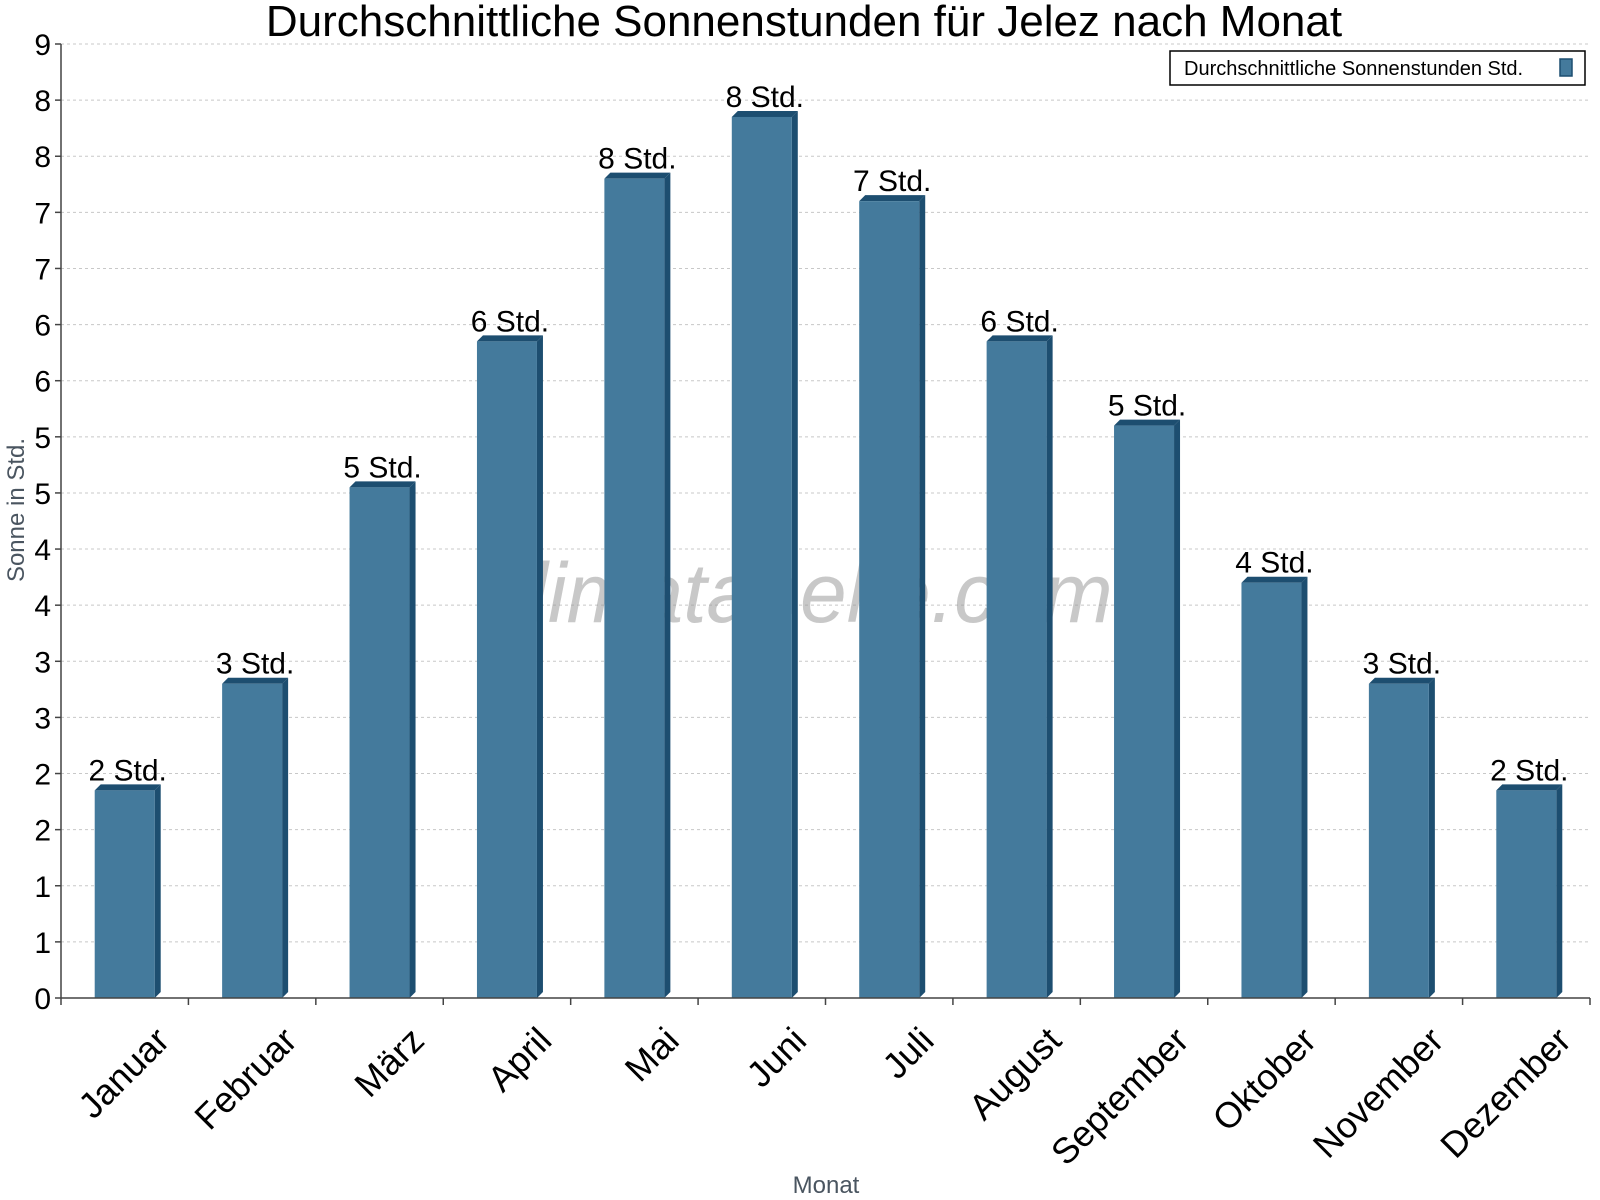 The height and width of the screenshot is (1200, 1600). I want to click on x-axis-label: Monat, so click(826, 1185).